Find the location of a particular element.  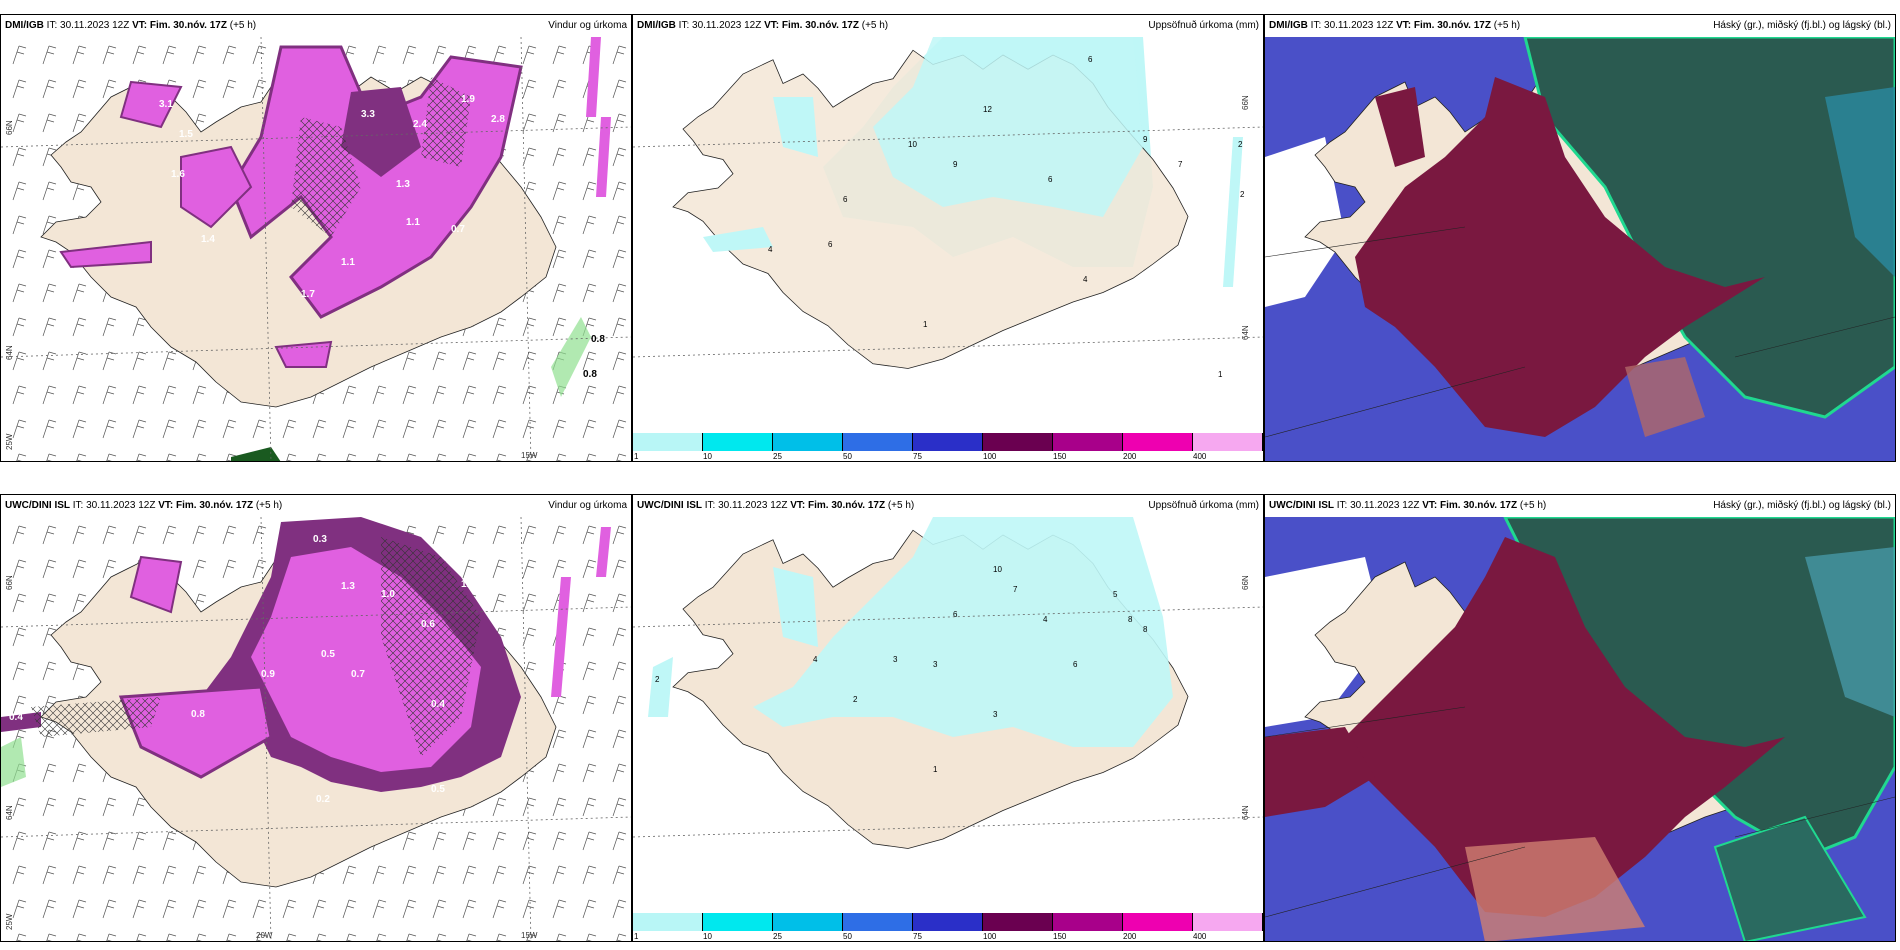

colorbar-label: 75 is located at coordinates (917, 456).